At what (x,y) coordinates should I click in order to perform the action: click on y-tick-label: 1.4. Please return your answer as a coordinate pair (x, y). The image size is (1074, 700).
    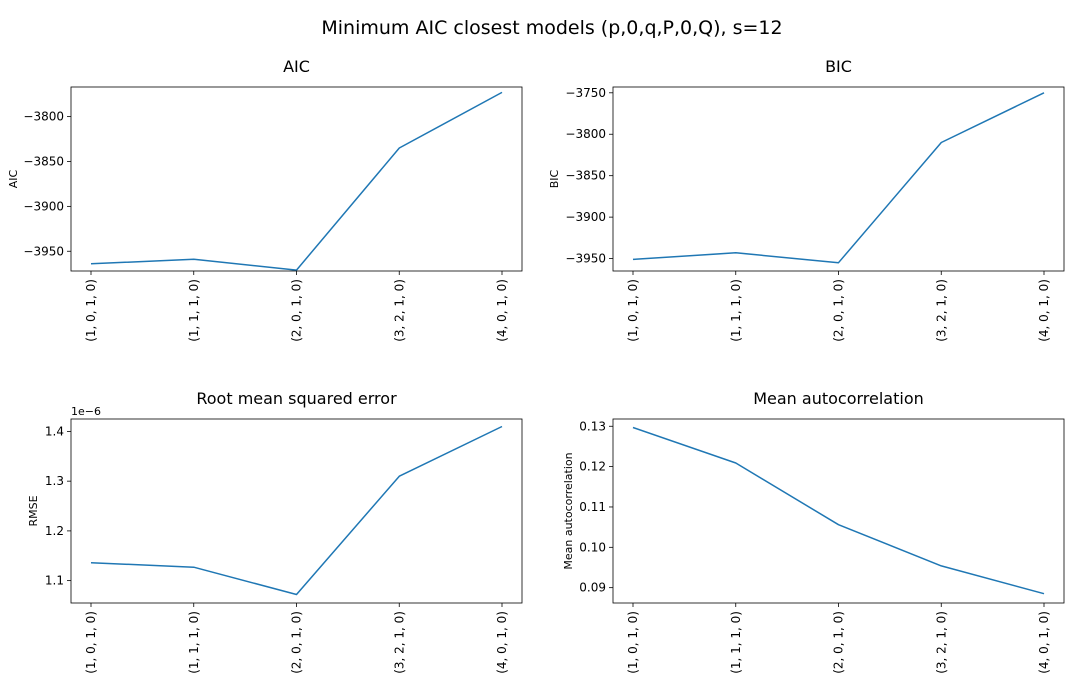
    Looking at the image, I should click on (54, 431).